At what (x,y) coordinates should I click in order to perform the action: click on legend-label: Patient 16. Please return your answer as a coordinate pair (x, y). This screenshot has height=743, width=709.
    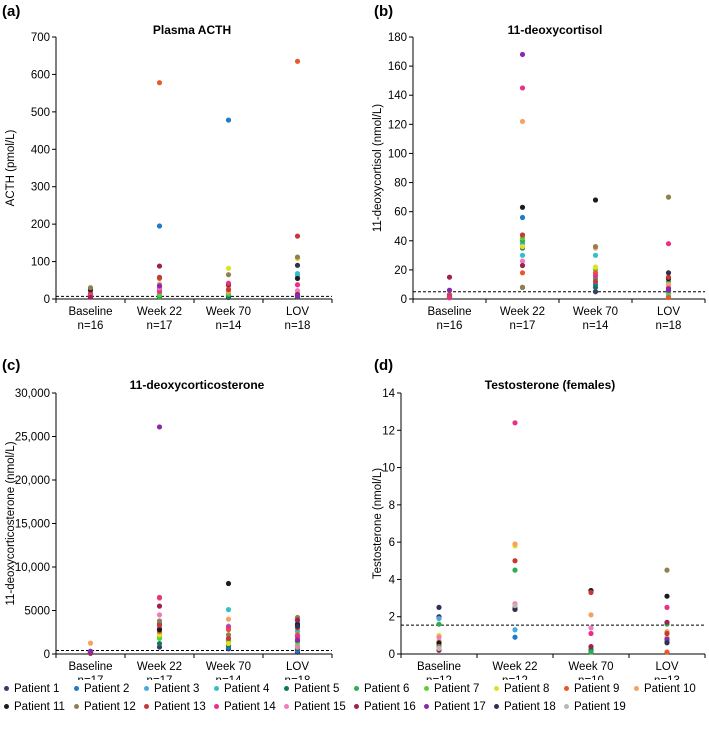
    Looking at the image, I should click on (390, 707).